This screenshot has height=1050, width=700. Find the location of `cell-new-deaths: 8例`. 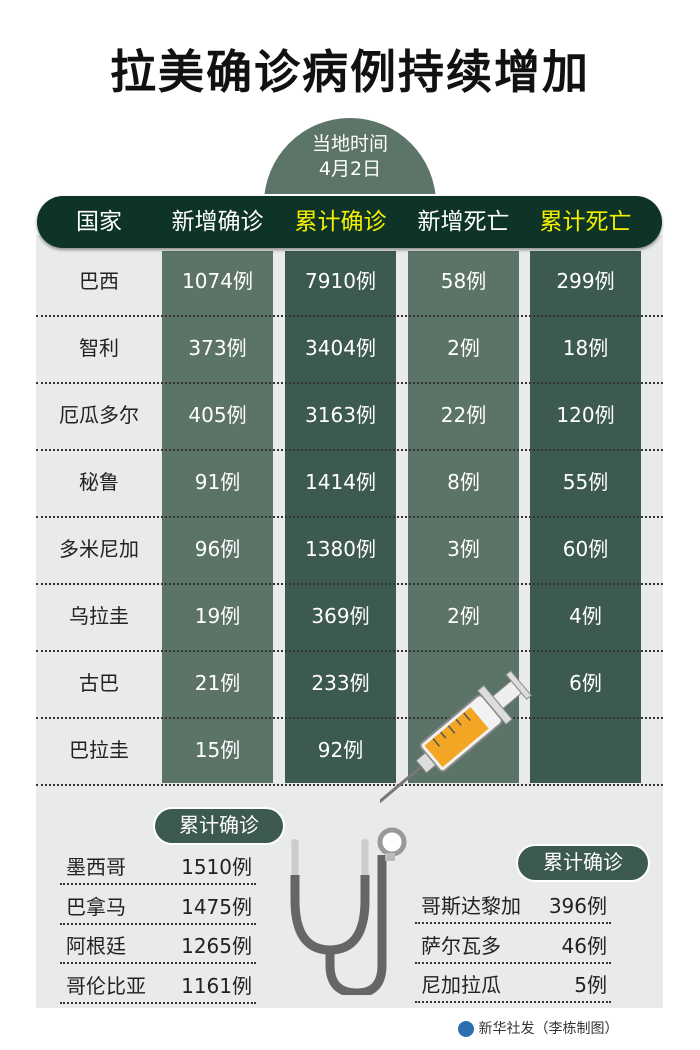

cell-new-deaths: 8例 is located at coordinates (463, 482).